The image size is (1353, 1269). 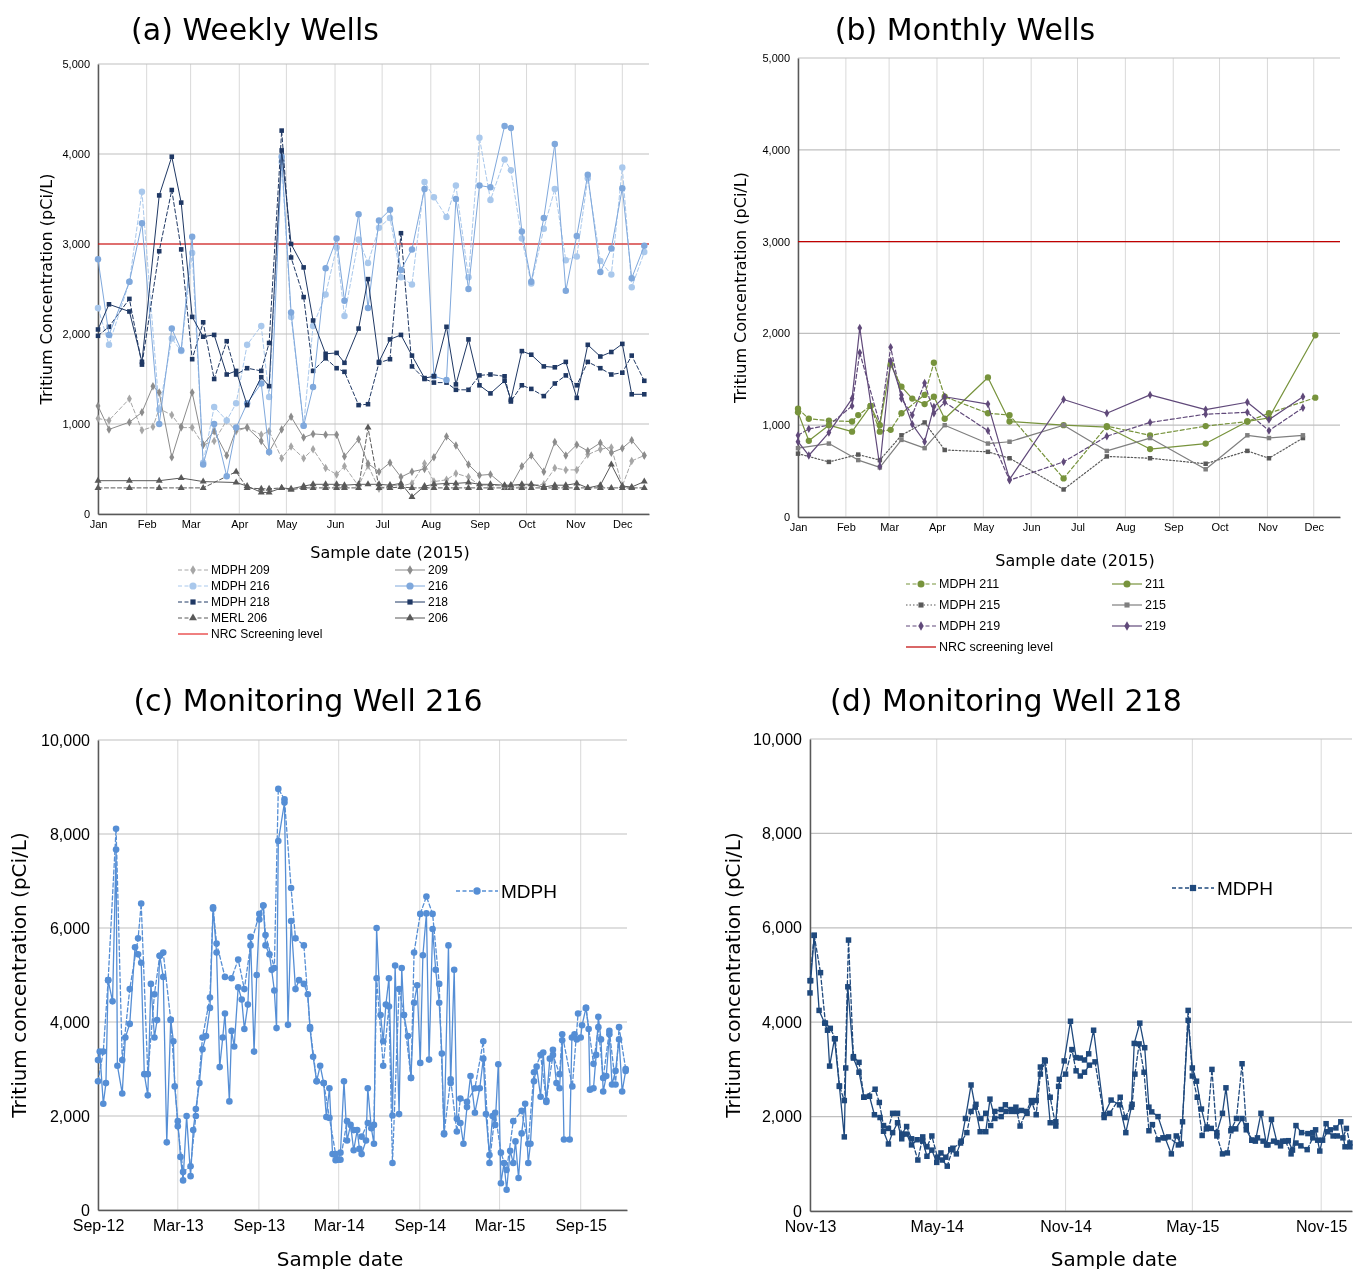 What do you see at coordinates (1066, 1226) in the screenshot?
I see `x-tick-label: Nov-14` at bounding box center [1066, 1226].